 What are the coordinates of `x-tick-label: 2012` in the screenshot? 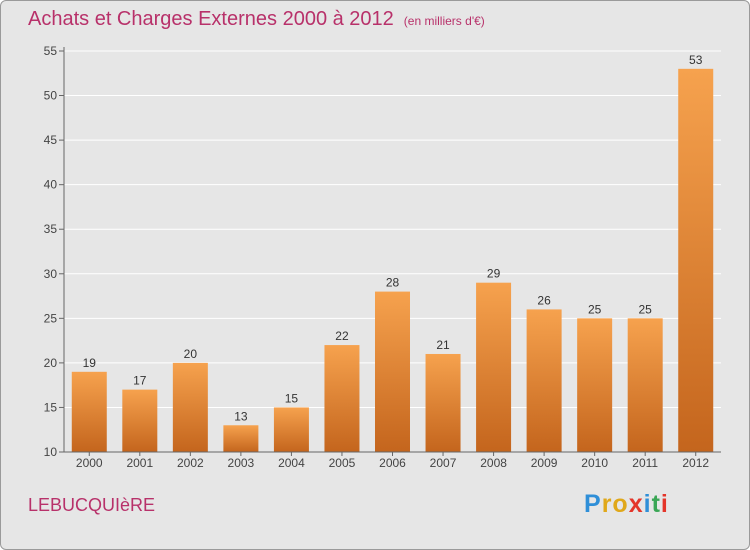 It's located at (695, 463).